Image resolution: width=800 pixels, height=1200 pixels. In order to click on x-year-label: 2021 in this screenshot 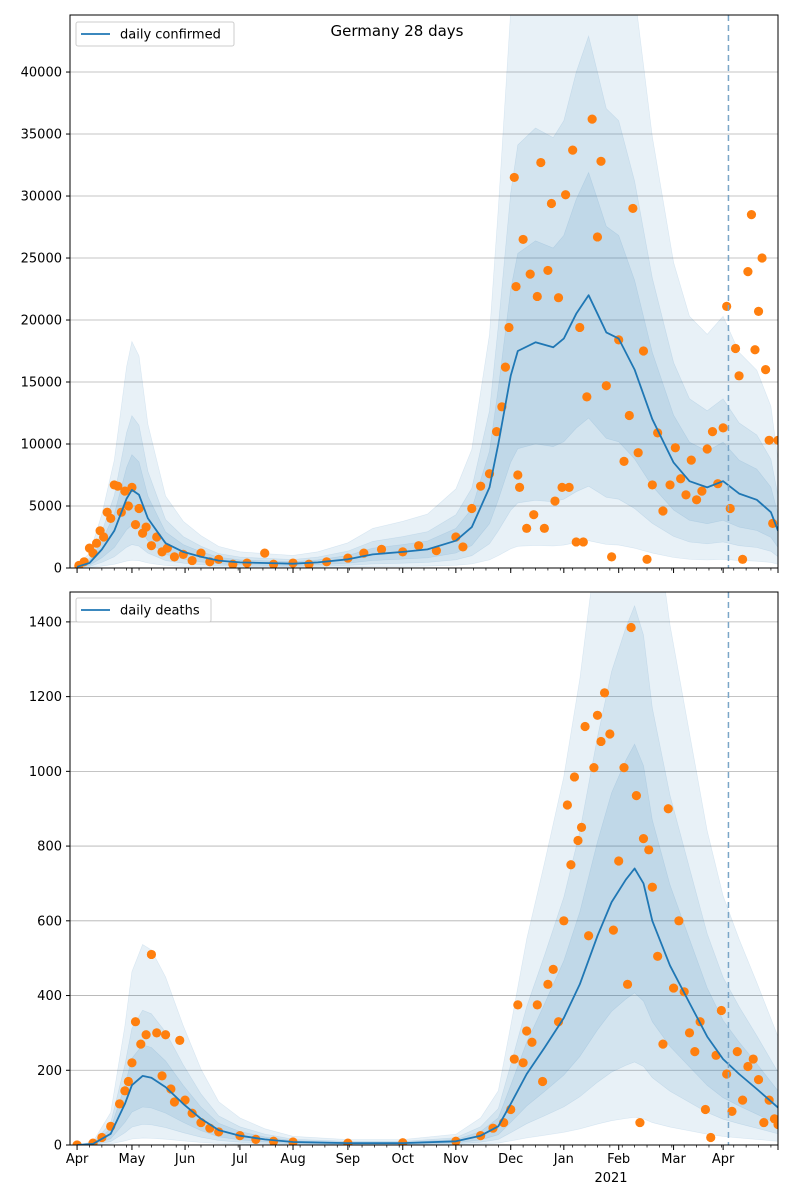, I will do `click(610, 1178)`.